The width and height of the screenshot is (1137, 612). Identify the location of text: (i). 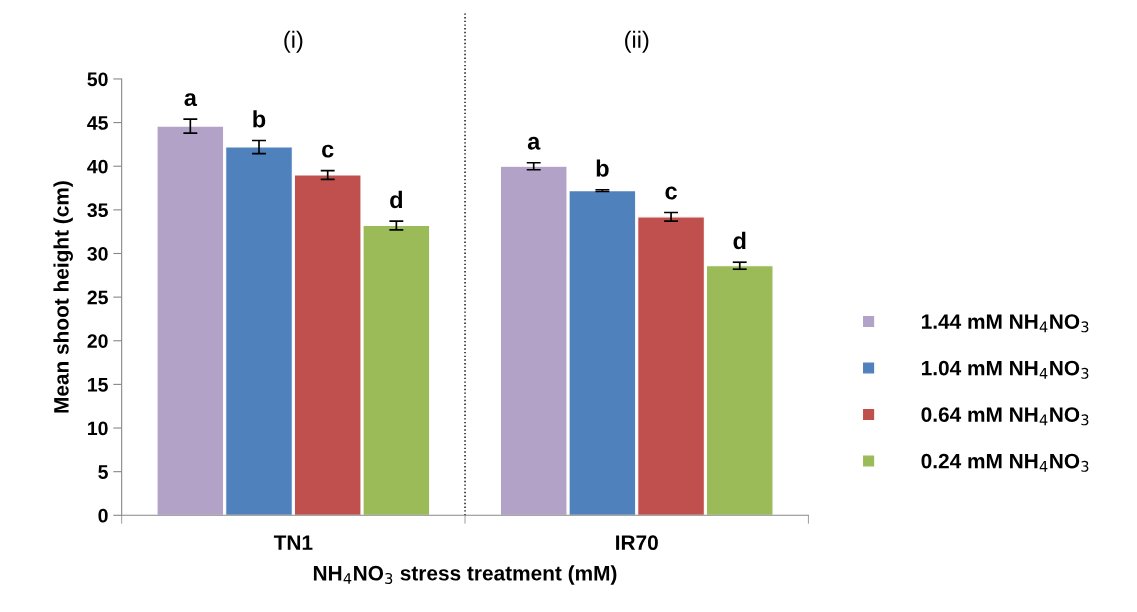
(293, 41).